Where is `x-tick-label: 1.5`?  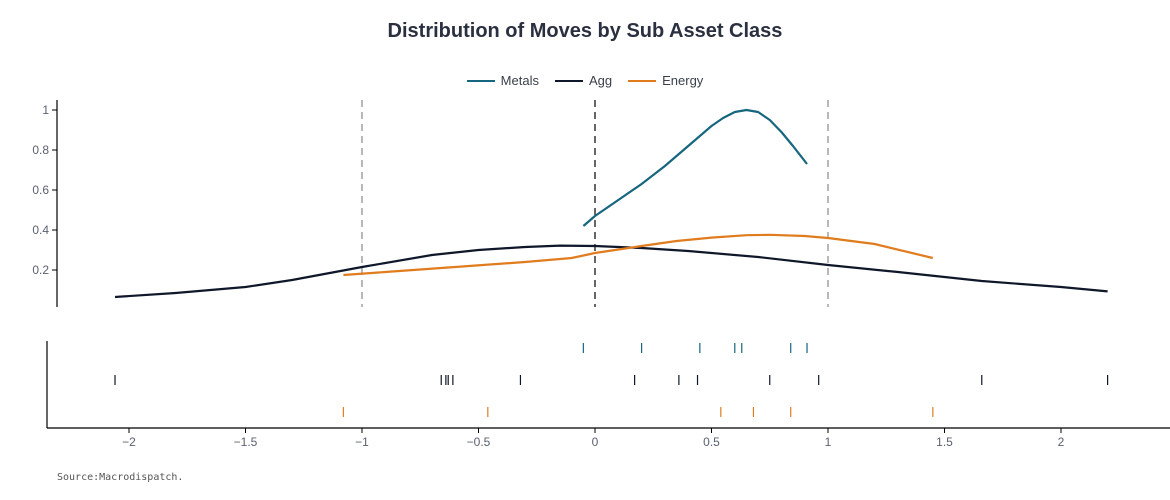
x-tick-label: 1.5 is located at coordinates (944, 442).